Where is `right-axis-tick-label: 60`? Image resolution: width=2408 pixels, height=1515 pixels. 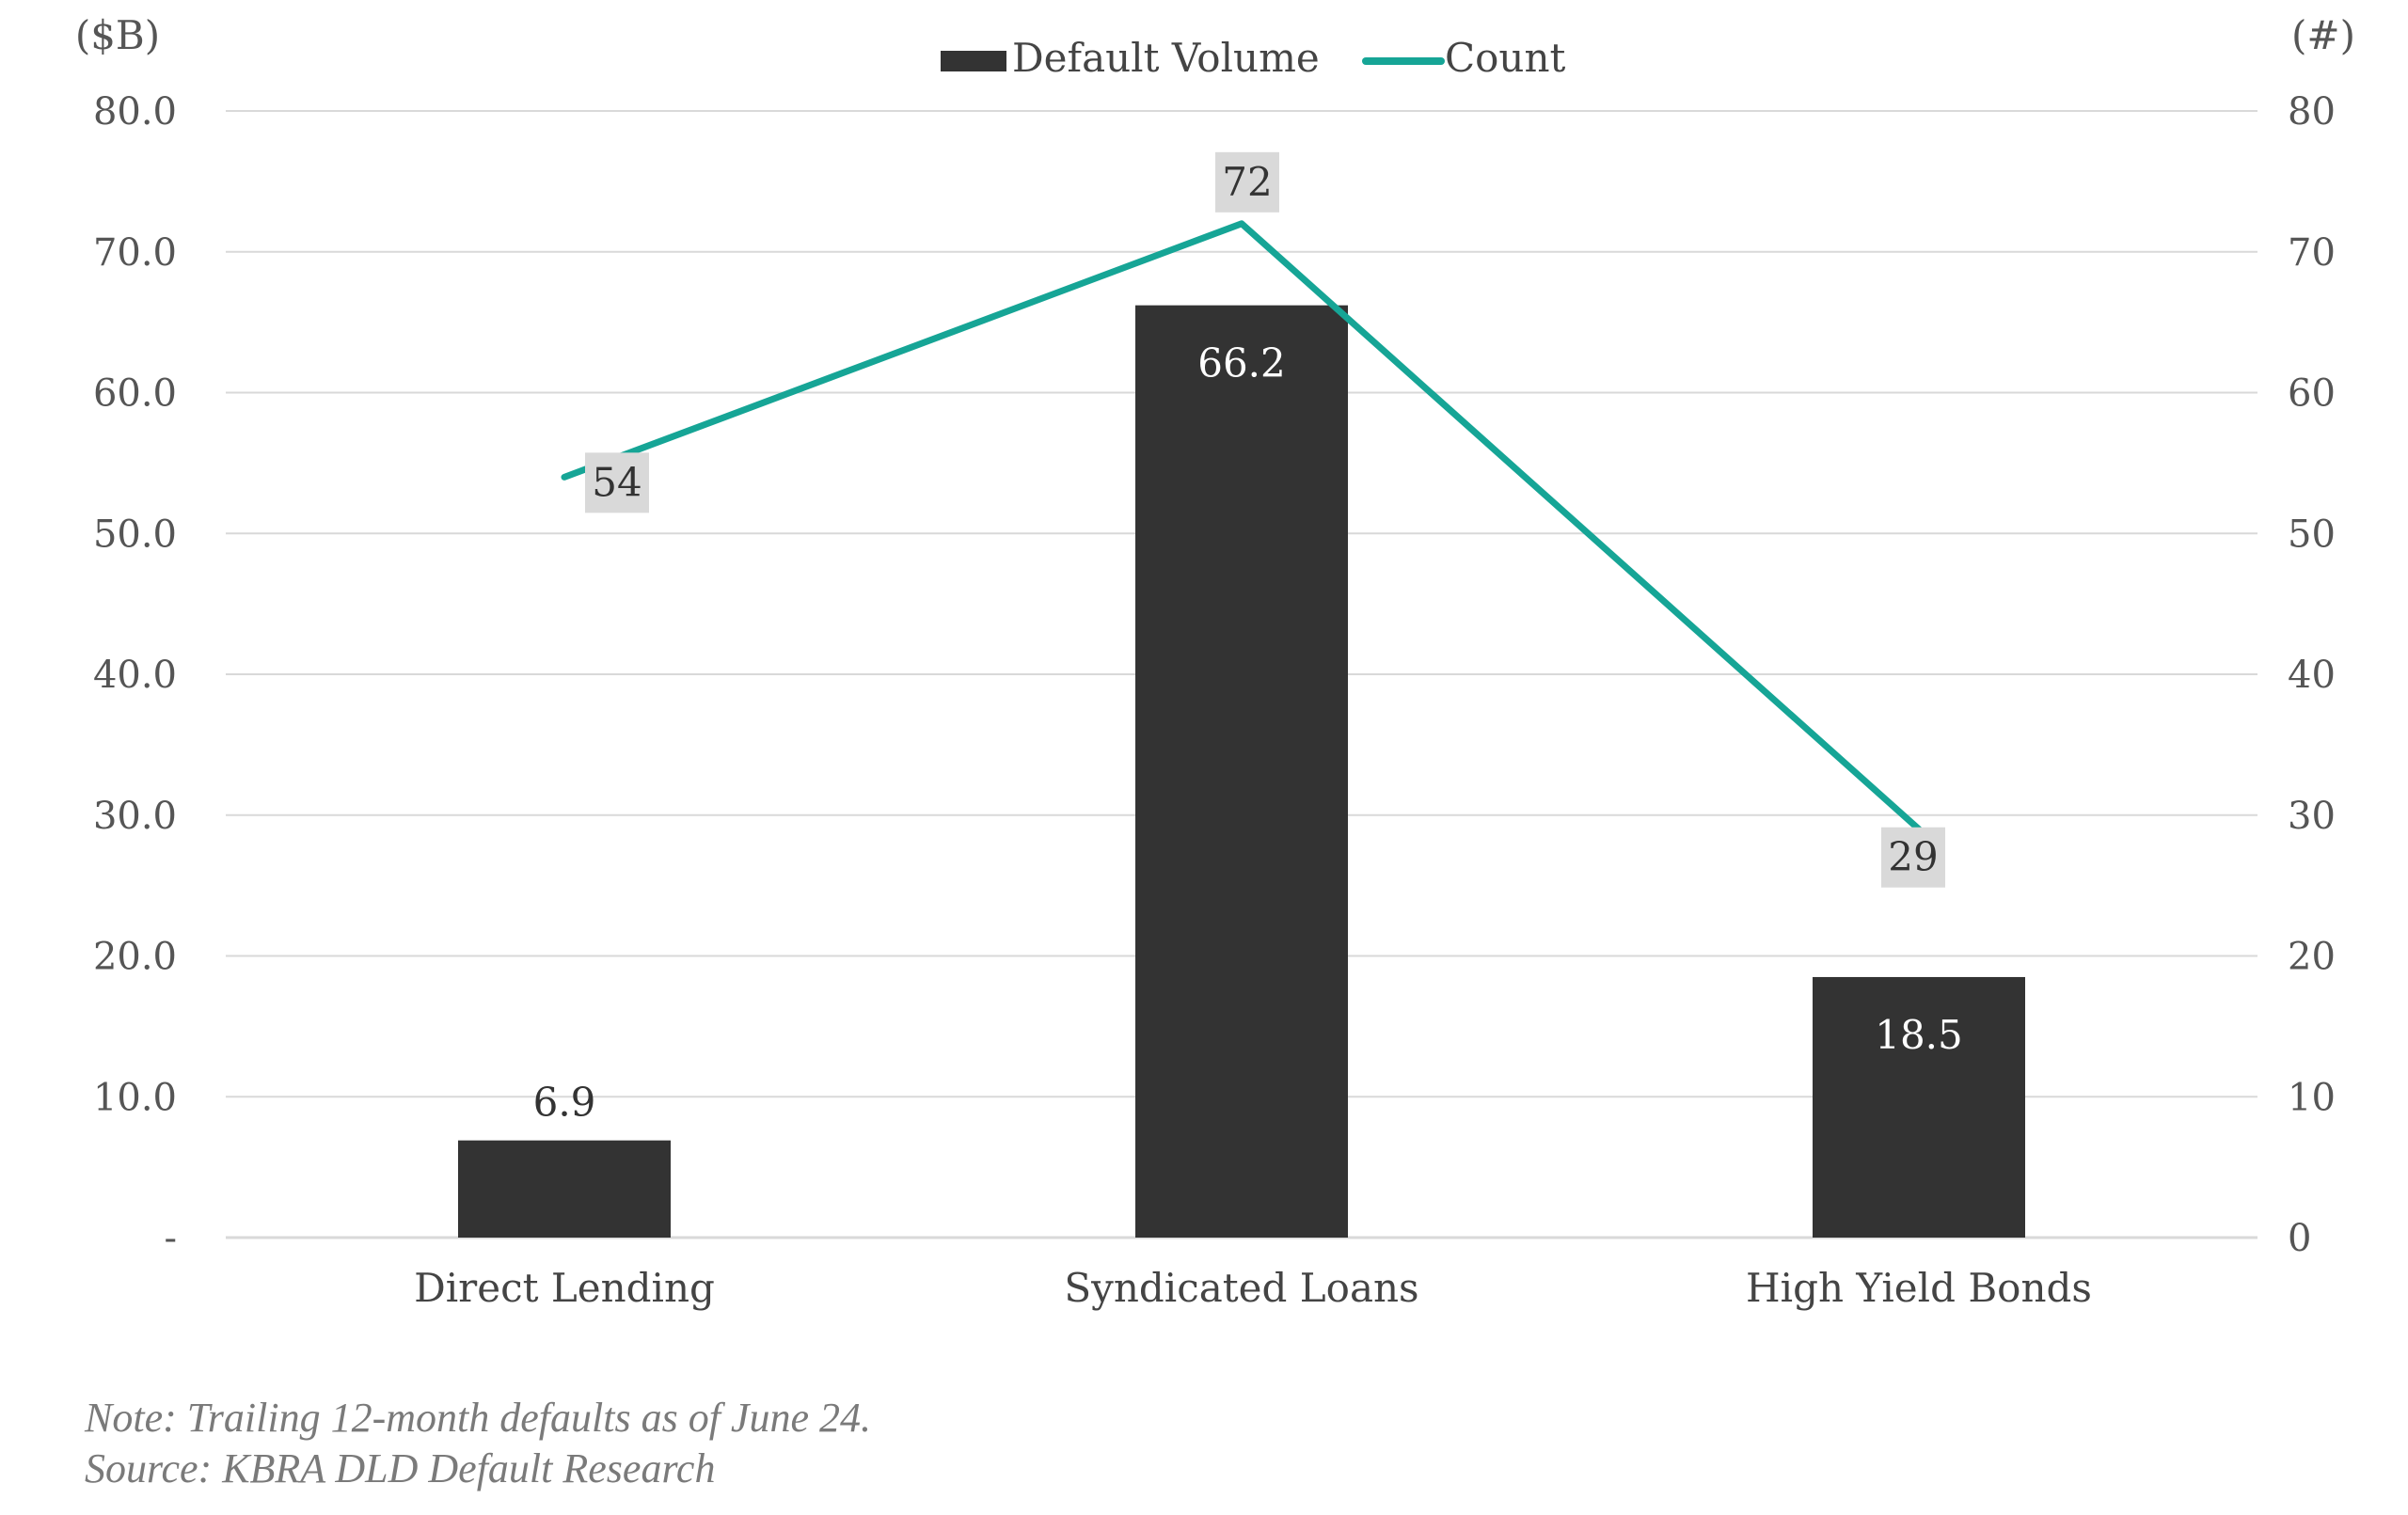
right-axis-tick-label: 60 is located at coordinates (2312, 394).